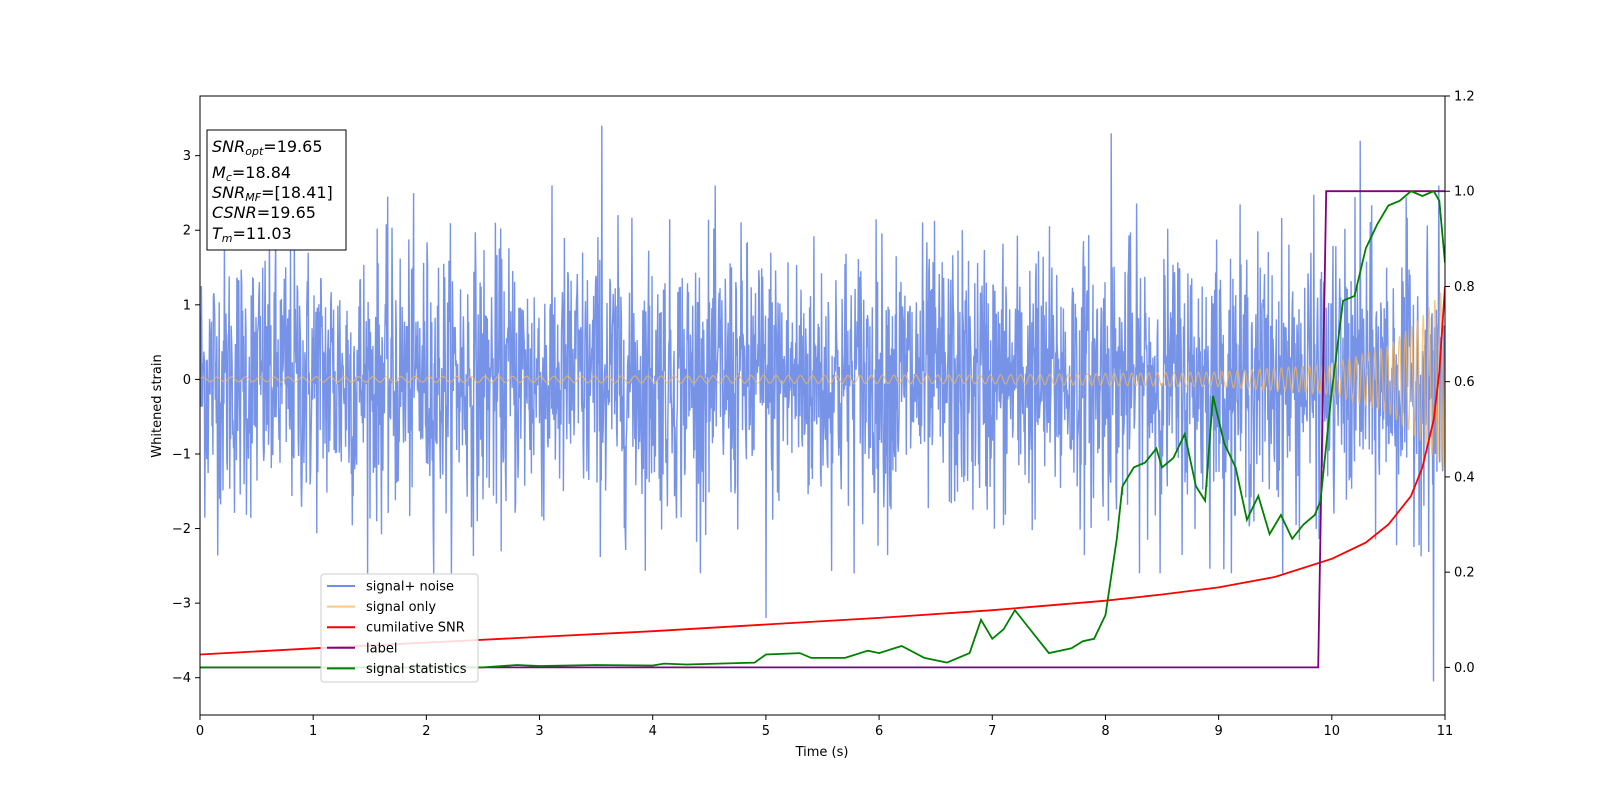  What do you see at coordinates (401, 607) in the screenshot?
I see `legend-label: signal only` at bounding box center [401, 607].